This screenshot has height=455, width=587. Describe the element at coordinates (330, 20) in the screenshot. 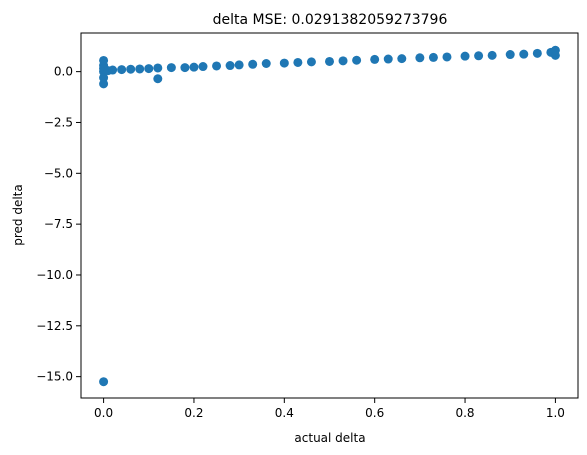

I see `chart-title: delta MSE: 0.0291382059273796` at that location.